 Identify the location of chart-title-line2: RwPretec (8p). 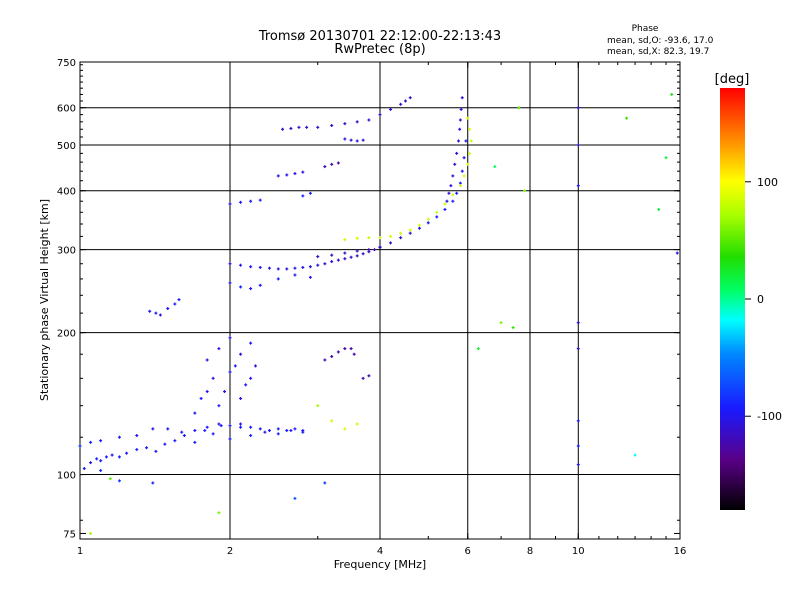
(379, 49).